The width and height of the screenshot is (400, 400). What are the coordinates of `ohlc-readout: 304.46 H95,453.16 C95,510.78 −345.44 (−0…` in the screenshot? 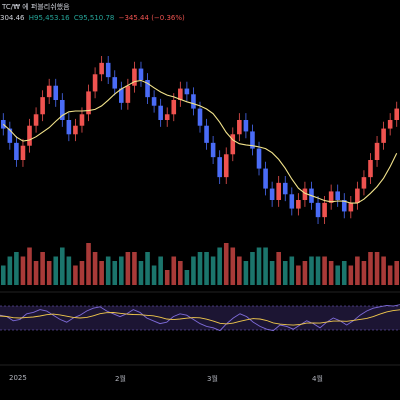 It's located at (93, 18).